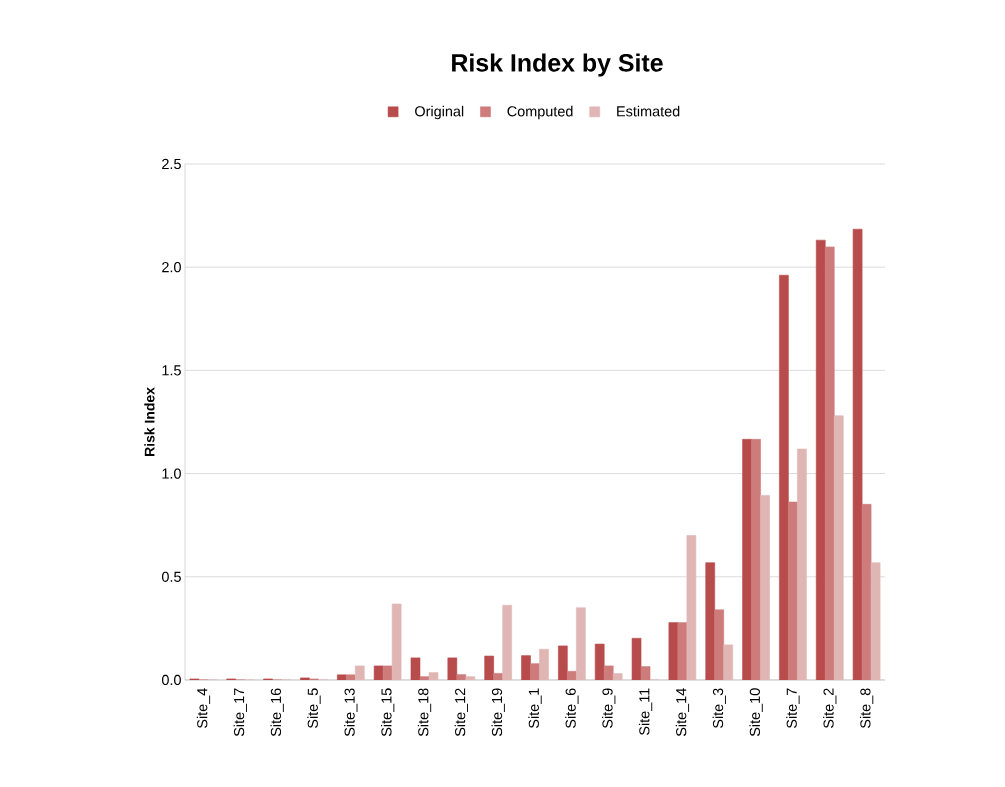 This screenshot has height=787, width=1005. Describe the element at coordinates (535, 708) in the screenshot. I see `x-tick-label: Site_1` at that location.